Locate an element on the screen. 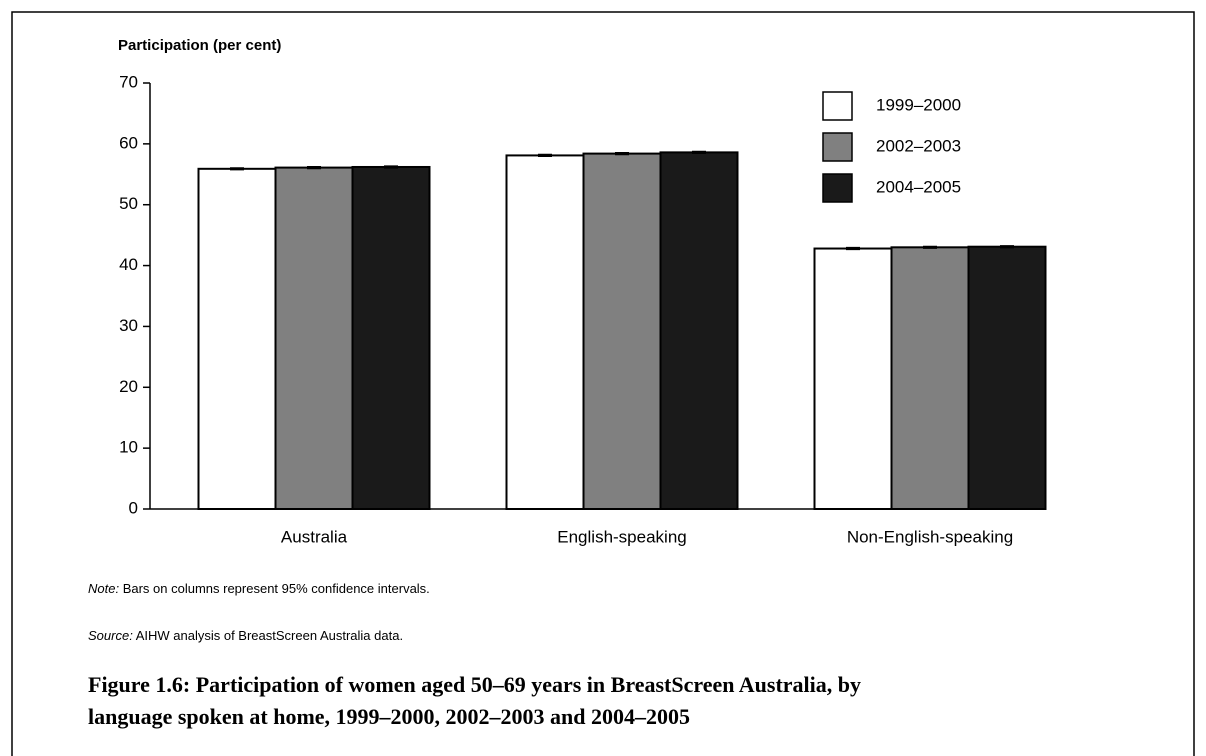 The height and width of the screenshot is (756, 1206). y-tick-label: 60 is located at coordinates (128, 142).